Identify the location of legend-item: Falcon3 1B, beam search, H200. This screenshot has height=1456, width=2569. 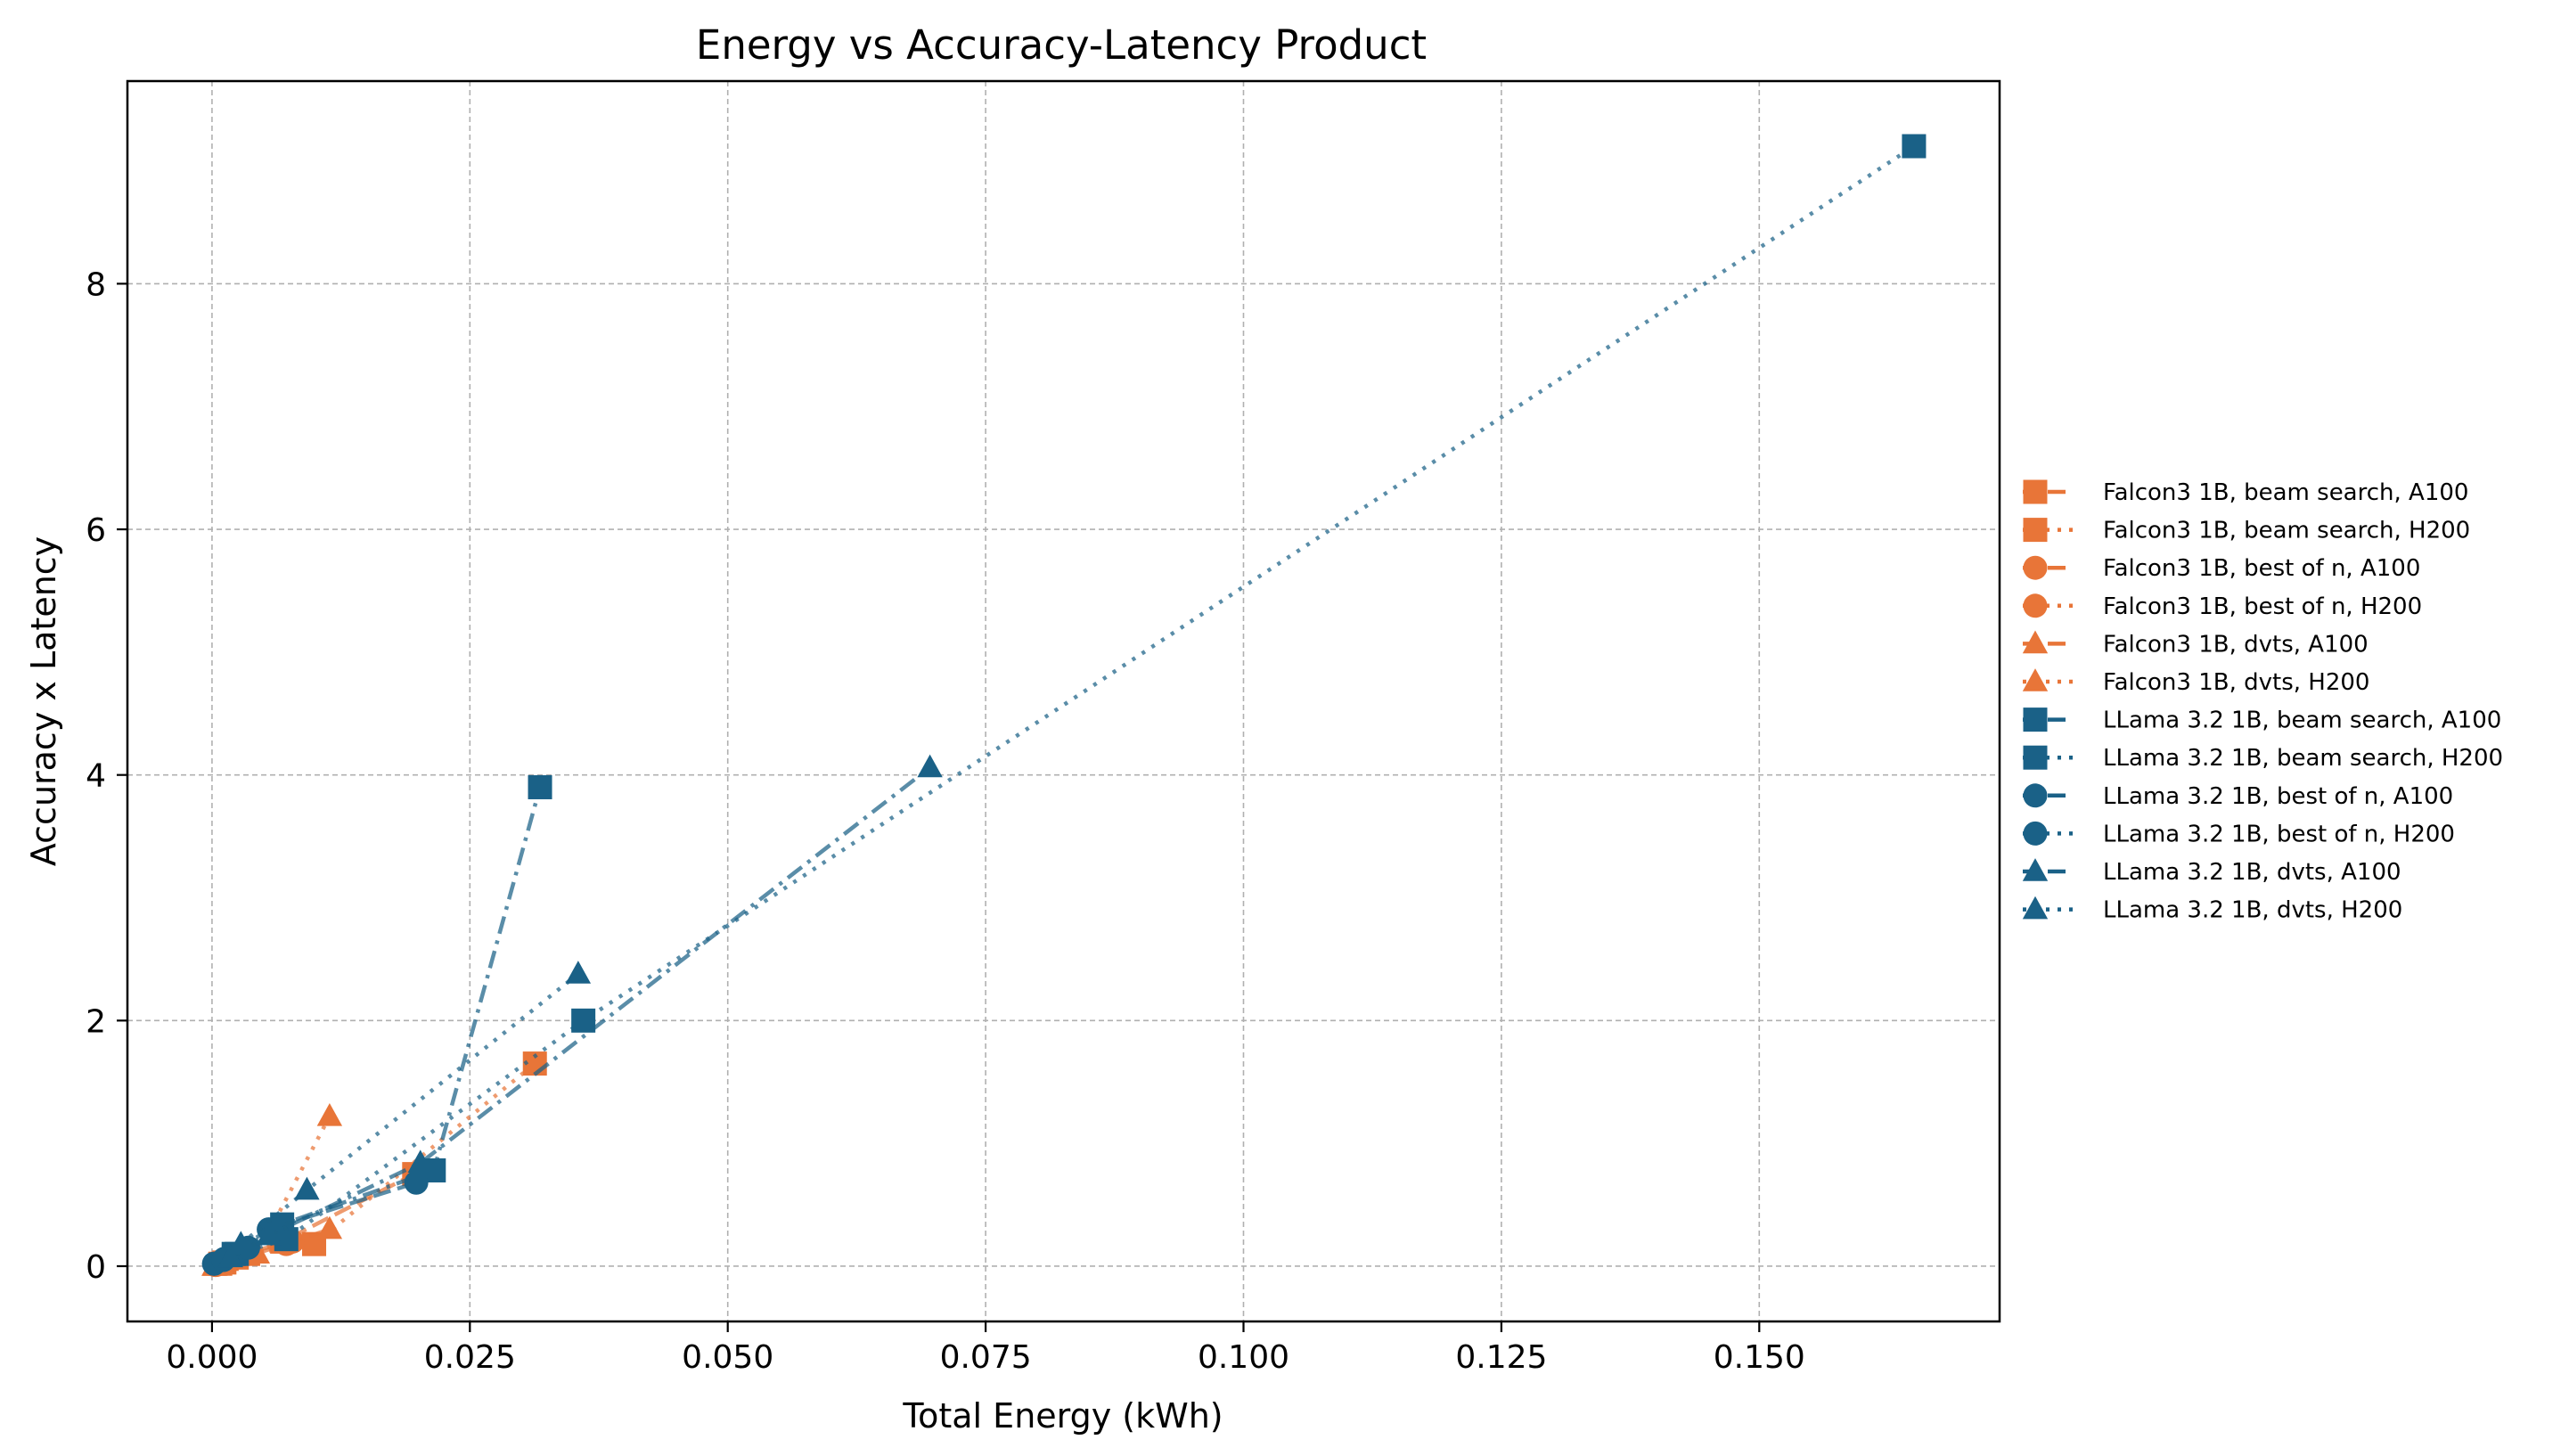
(2246, 531).